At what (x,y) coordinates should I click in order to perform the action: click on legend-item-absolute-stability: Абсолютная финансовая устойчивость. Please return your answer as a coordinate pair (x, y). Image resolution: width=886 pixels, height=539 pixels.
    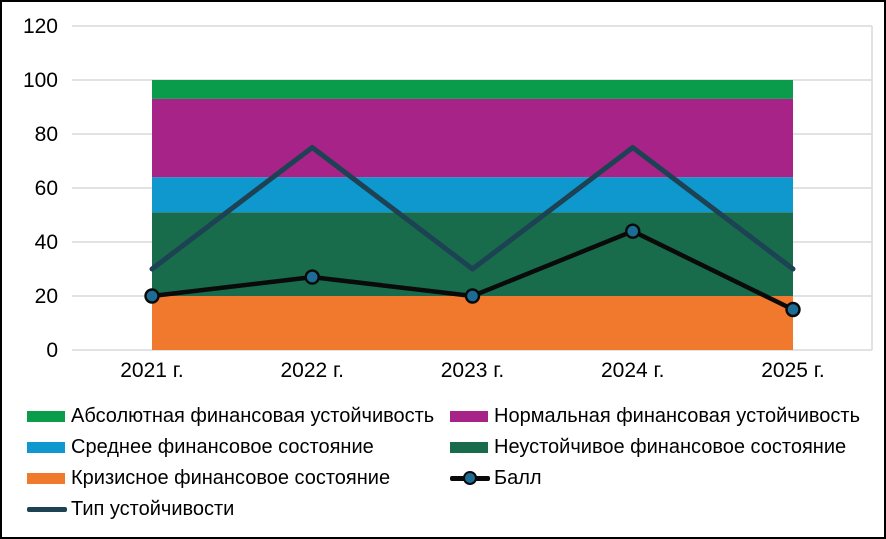
    Looking at the image, I should click on (238, 416).